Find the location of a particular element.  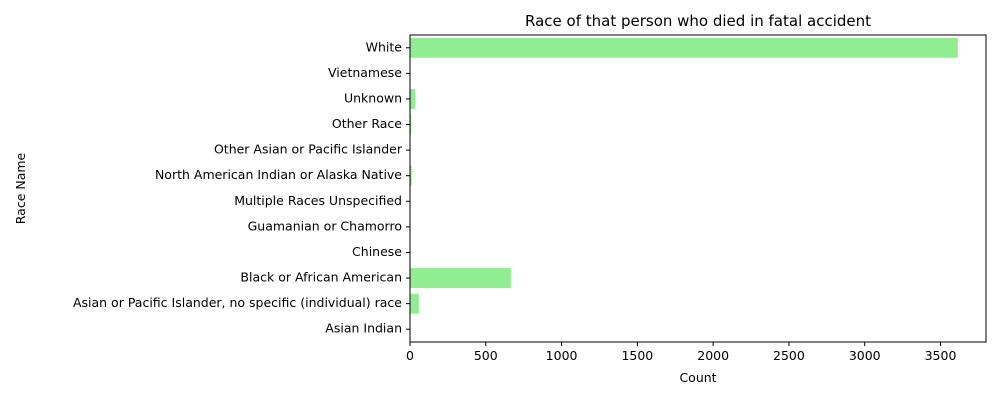

y-tick-label-3: Chinese is located at coordinates (377, 251).